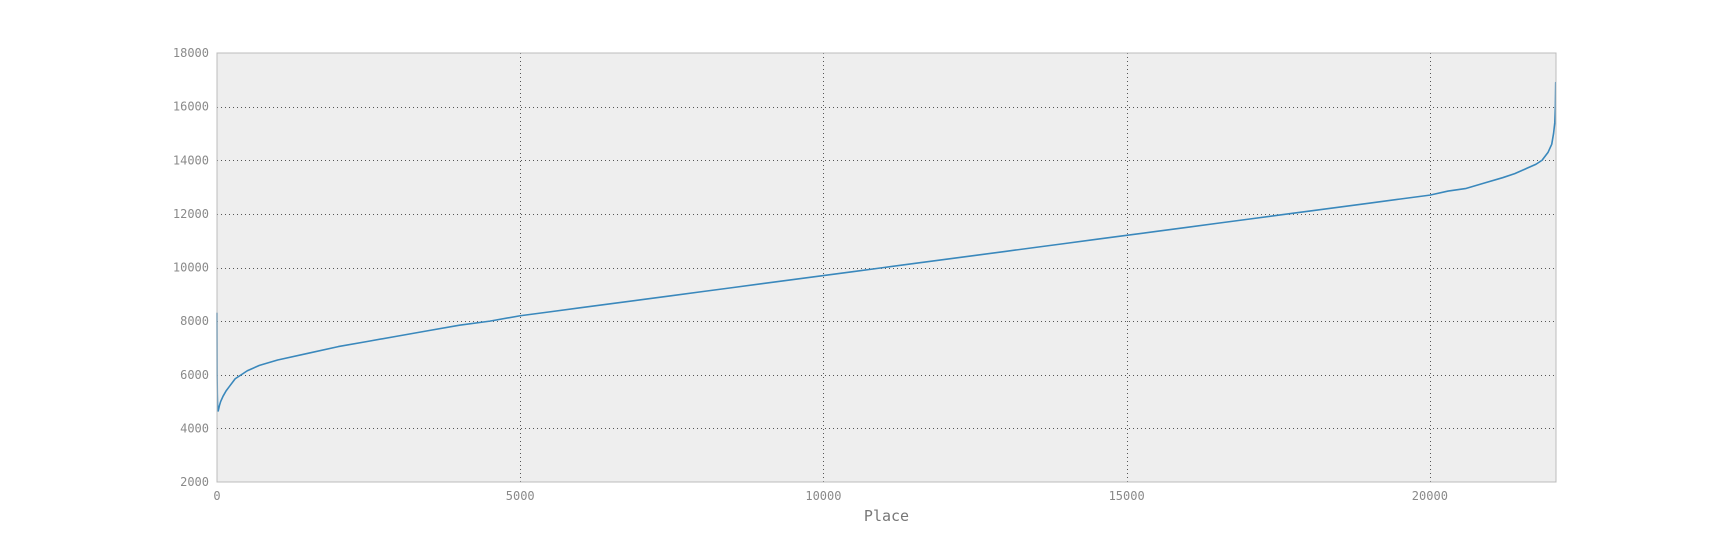 This screenshot has width=1726, height=540. Describe the element at coordinates (823, 496) in the screenshot. I see `x-tick-label: 10000` at that location.